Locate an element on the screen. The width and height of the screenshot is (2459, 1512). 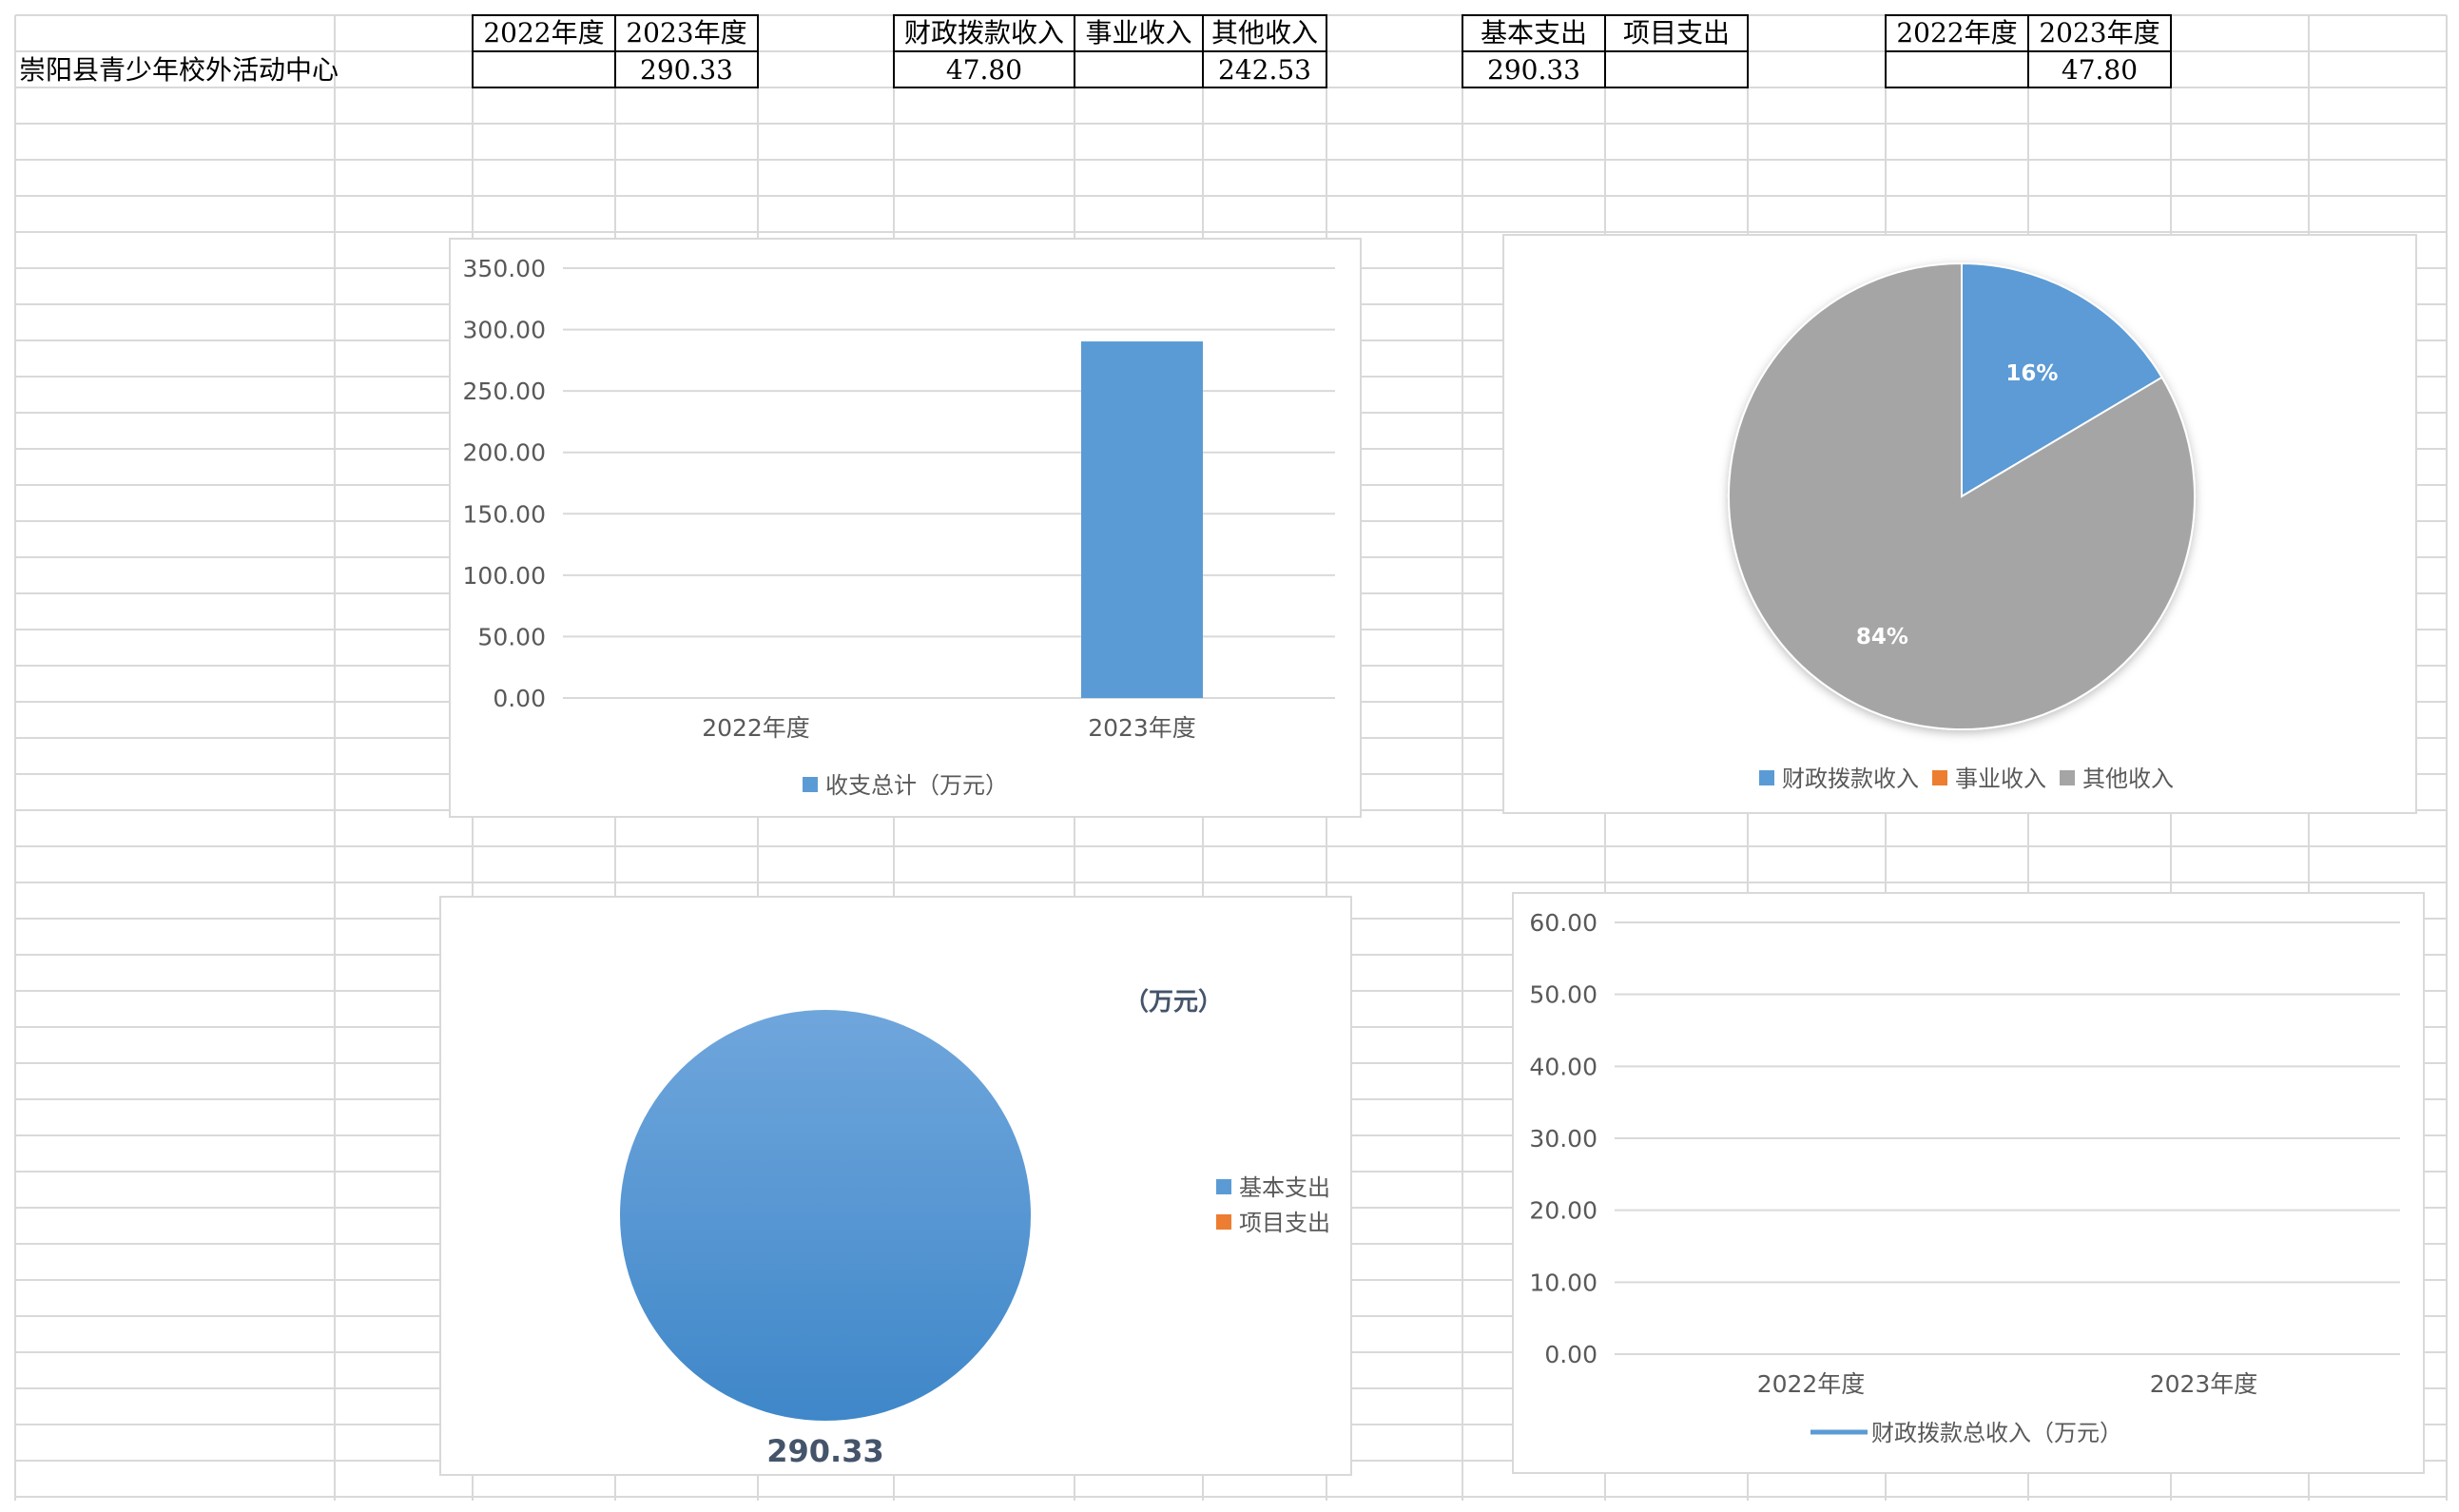
pie-data-label: 84% is located at coordinates (1882, 637).